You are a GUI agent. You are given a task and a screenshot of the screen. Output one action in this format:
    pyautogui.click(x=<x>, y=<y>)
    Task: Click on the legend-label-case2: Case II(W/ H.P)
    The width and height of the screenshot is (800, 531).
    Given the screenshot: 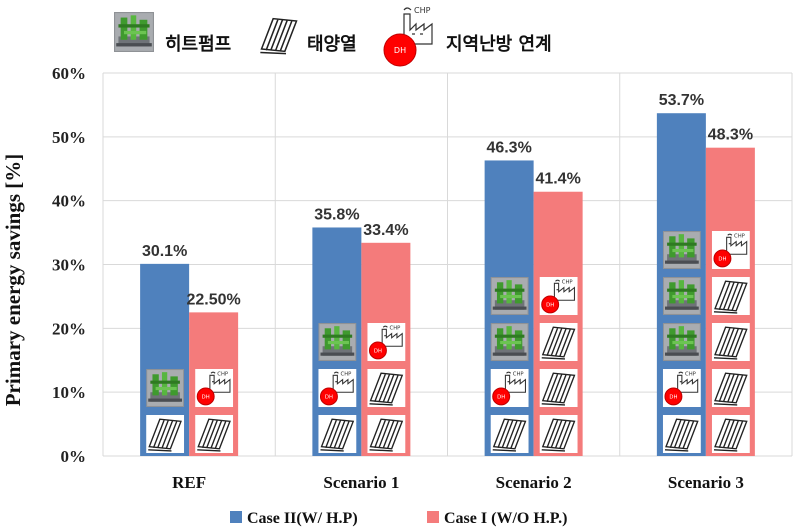 What is the action you would take?
    pyautogui.click(x=302, y=518)
    